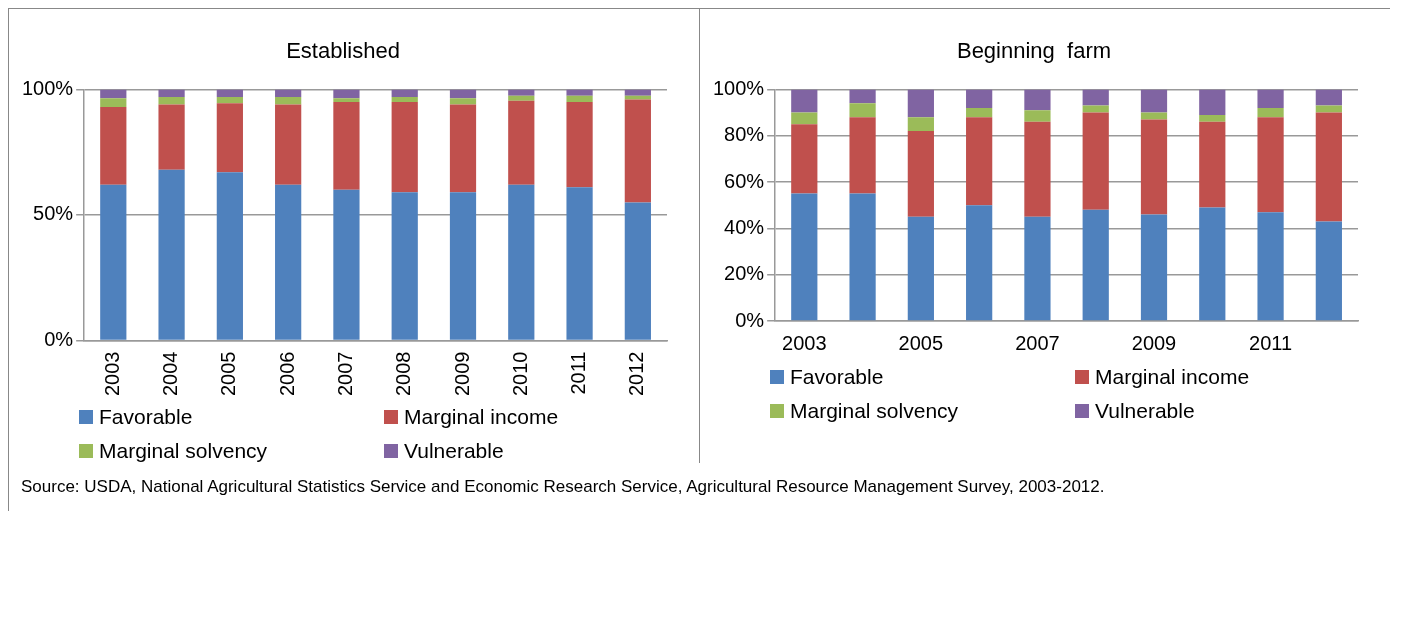 The height and width of the screenshot is (623, 1414). I want to click on y-tick-label: 40%, so click(744, 226).